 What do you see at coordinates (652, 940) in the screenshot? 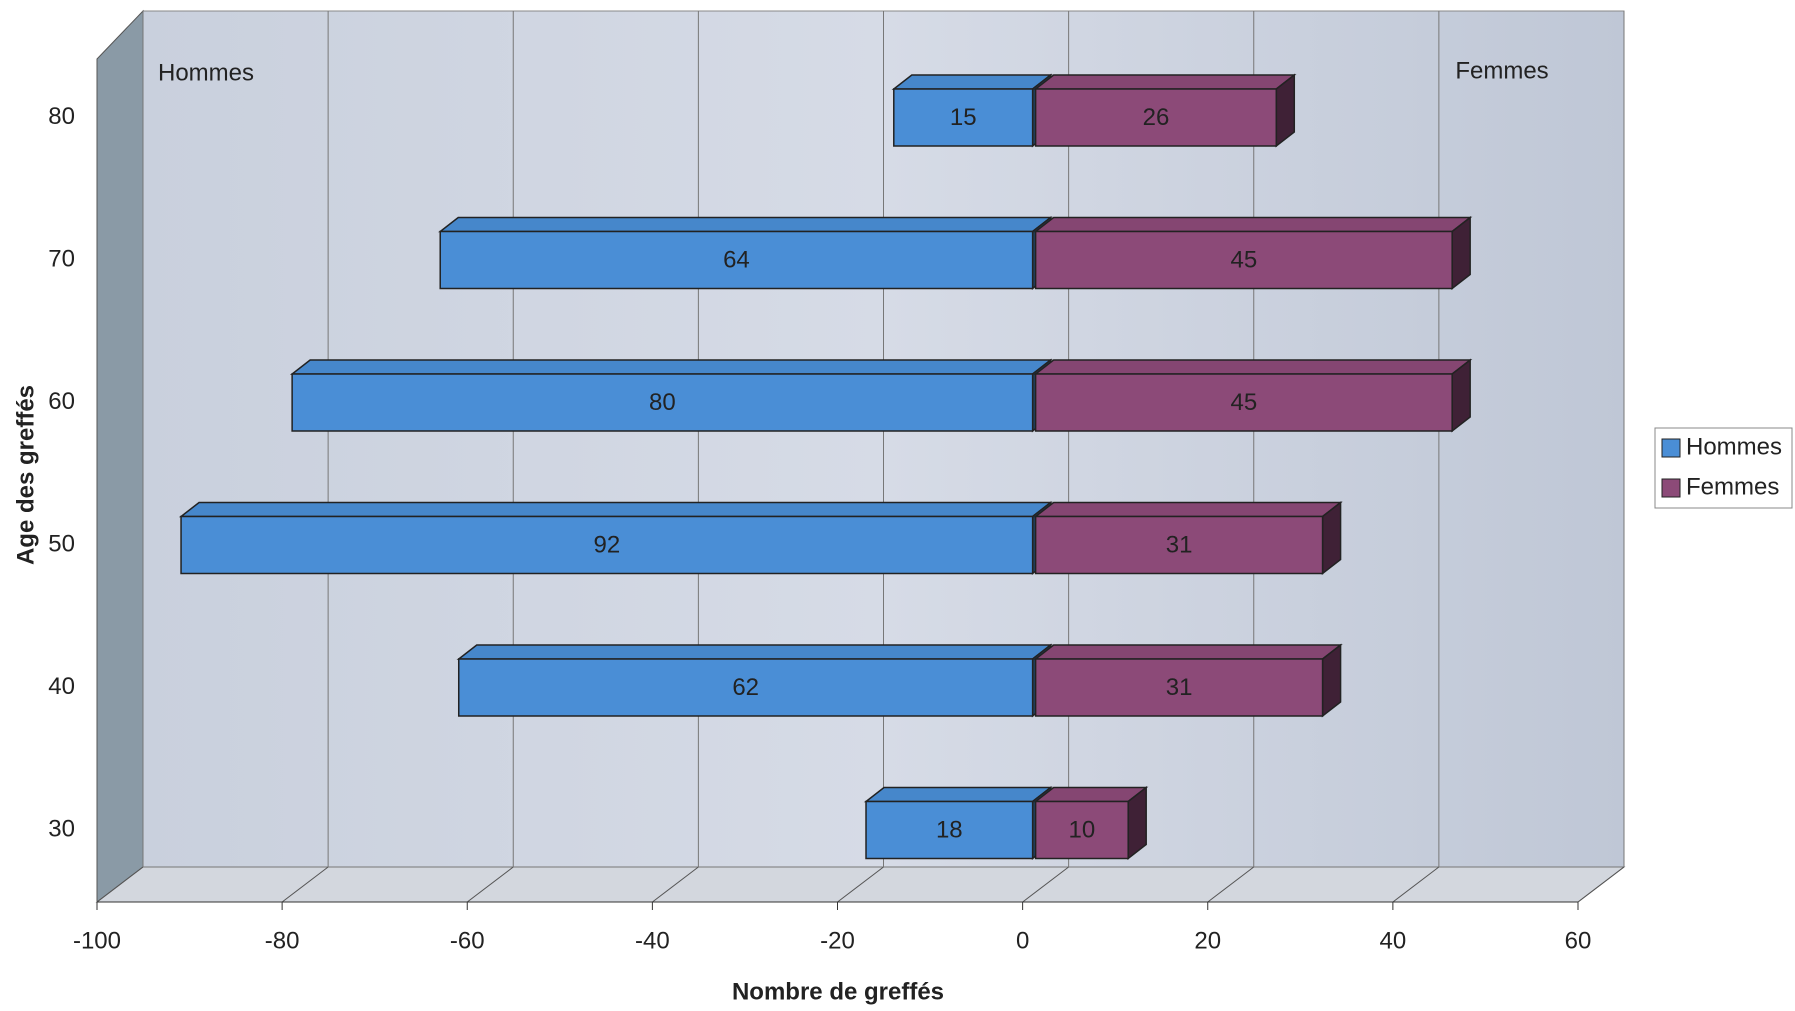
I see `x-tick-label: -40` at bounding box center [652, 940].